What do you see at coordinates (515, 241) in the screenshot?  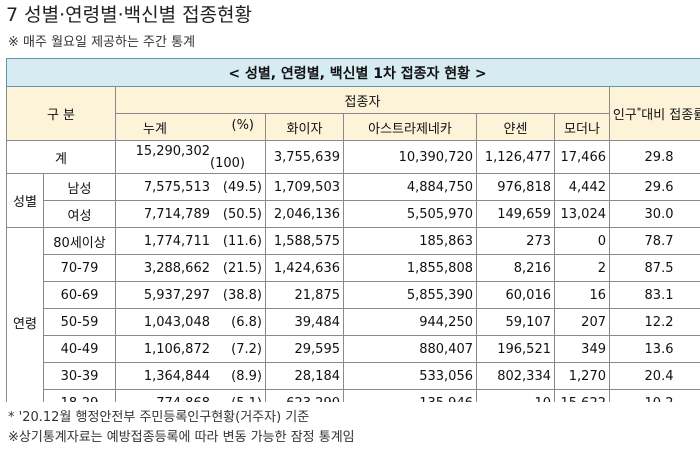 I see `row-janssen: 273` at bounding box center [515, 241].